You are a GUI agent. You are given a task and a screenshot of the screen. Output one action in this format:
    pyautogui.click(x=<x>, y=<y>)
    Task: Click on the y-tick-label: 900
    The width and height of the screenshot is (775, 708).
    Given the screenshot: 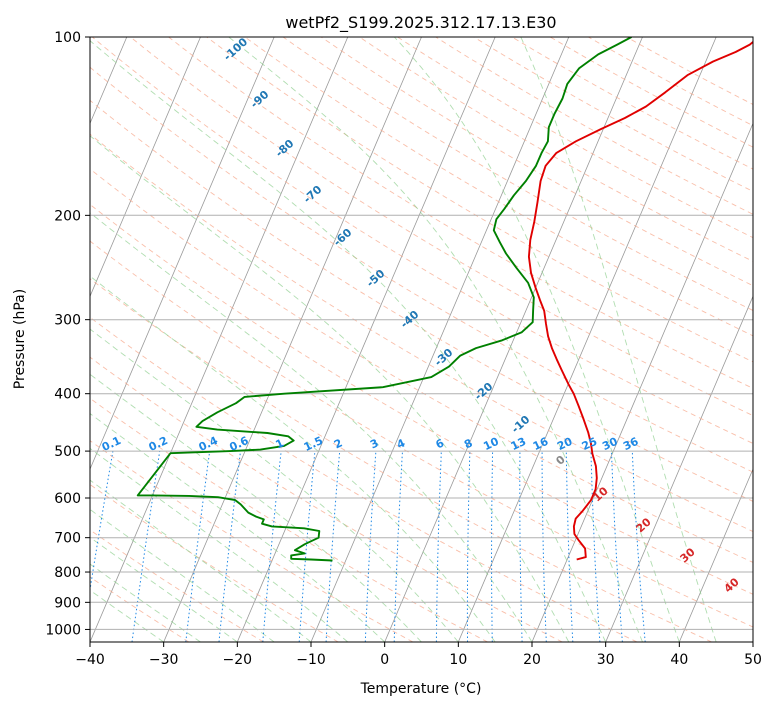 What is the action you would take?
    pyautogui.click(x=67, y=603)
    